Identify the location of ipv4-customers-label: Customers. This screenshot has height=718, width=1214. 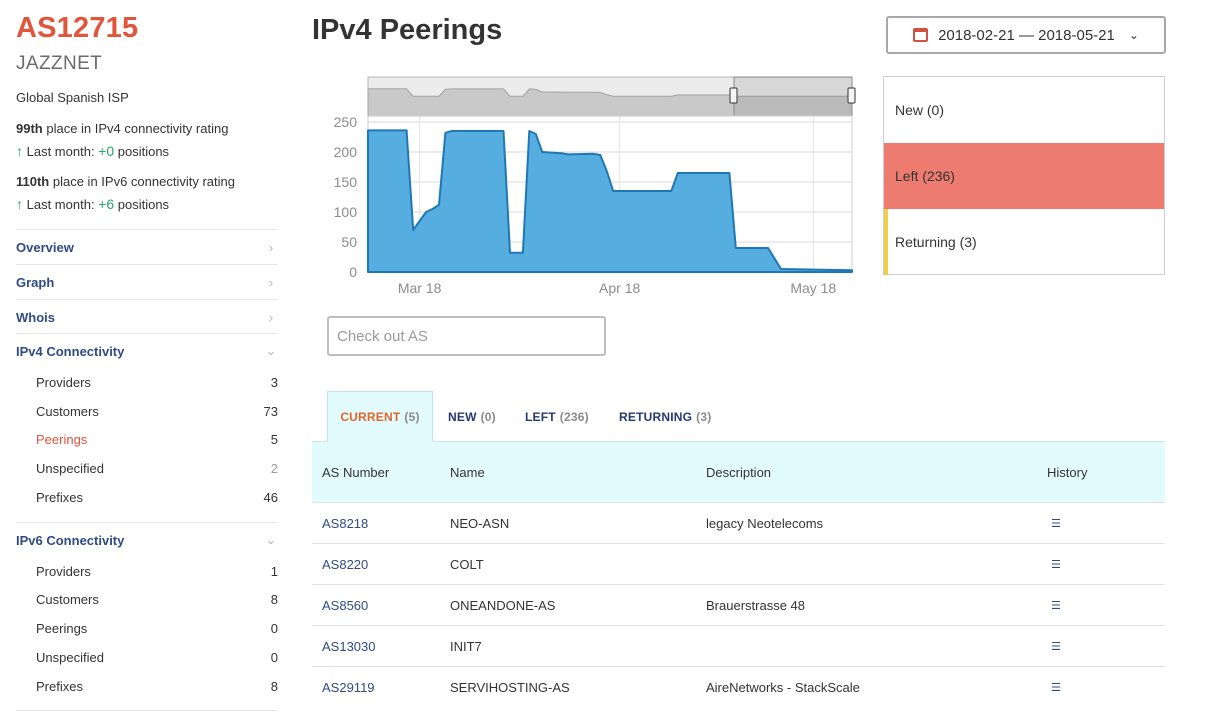
(67, 411).